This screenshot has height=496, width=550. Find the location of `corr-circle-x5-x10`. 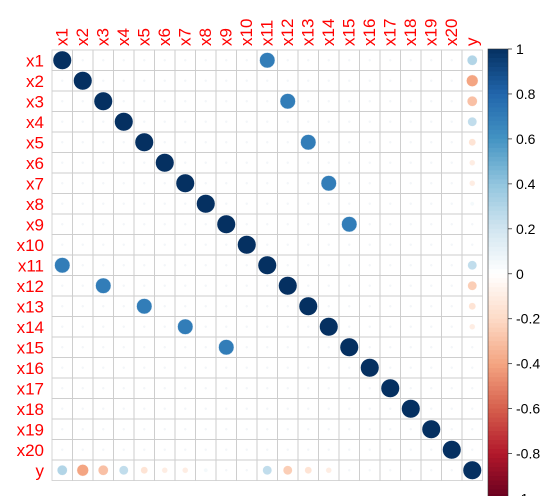

corr-circle-x5-x10 is located at coordinates (246, 142).